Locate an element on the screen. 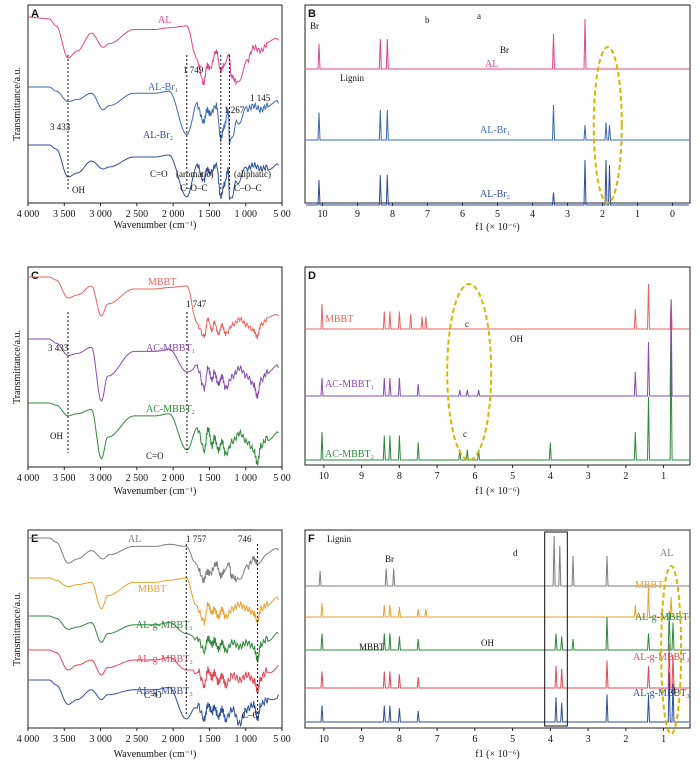  series-label: AL-g-MBBT₃ is located at coordinates (661, 693).